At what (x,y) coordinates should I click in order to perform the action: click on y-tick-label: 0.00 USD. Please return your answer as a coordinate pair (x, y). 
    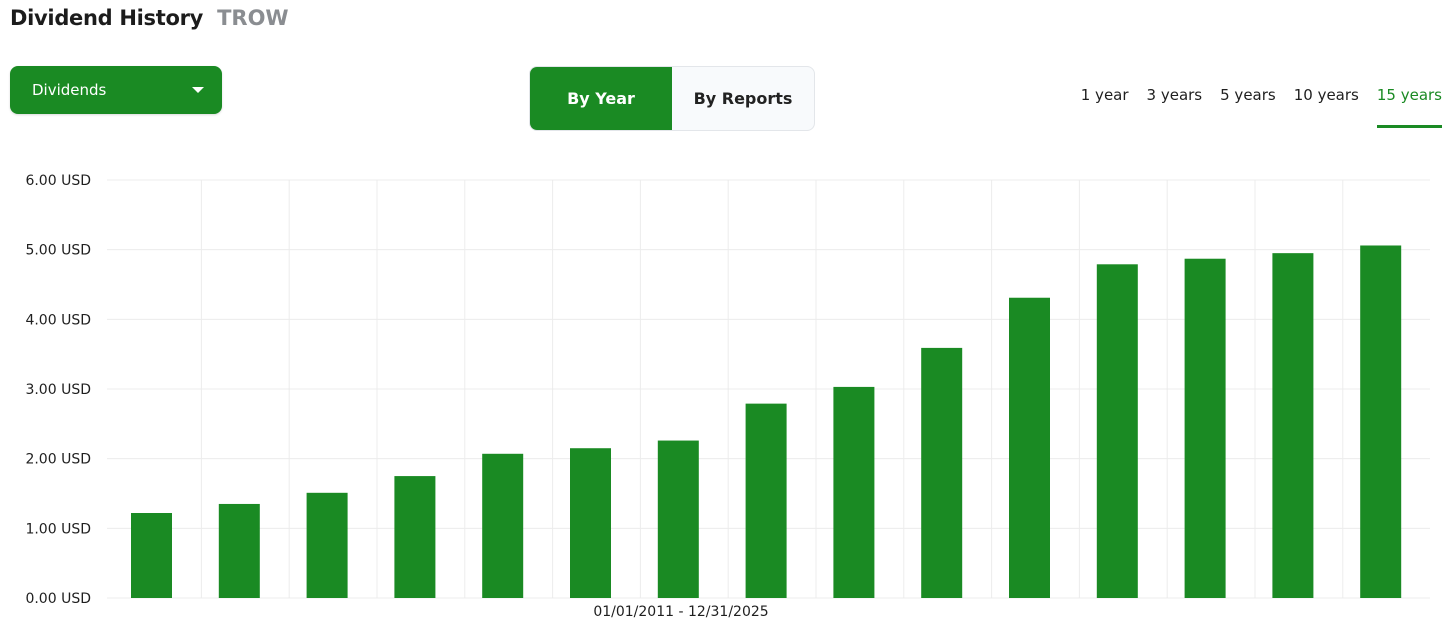
    Looking at the image, I should click on (58, 599).